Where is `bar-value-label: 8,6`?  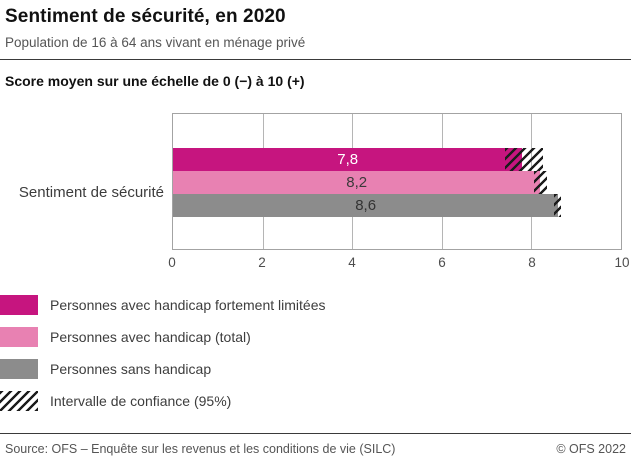
bar-value-label: 8,6 is located at coordinates (366, 205).